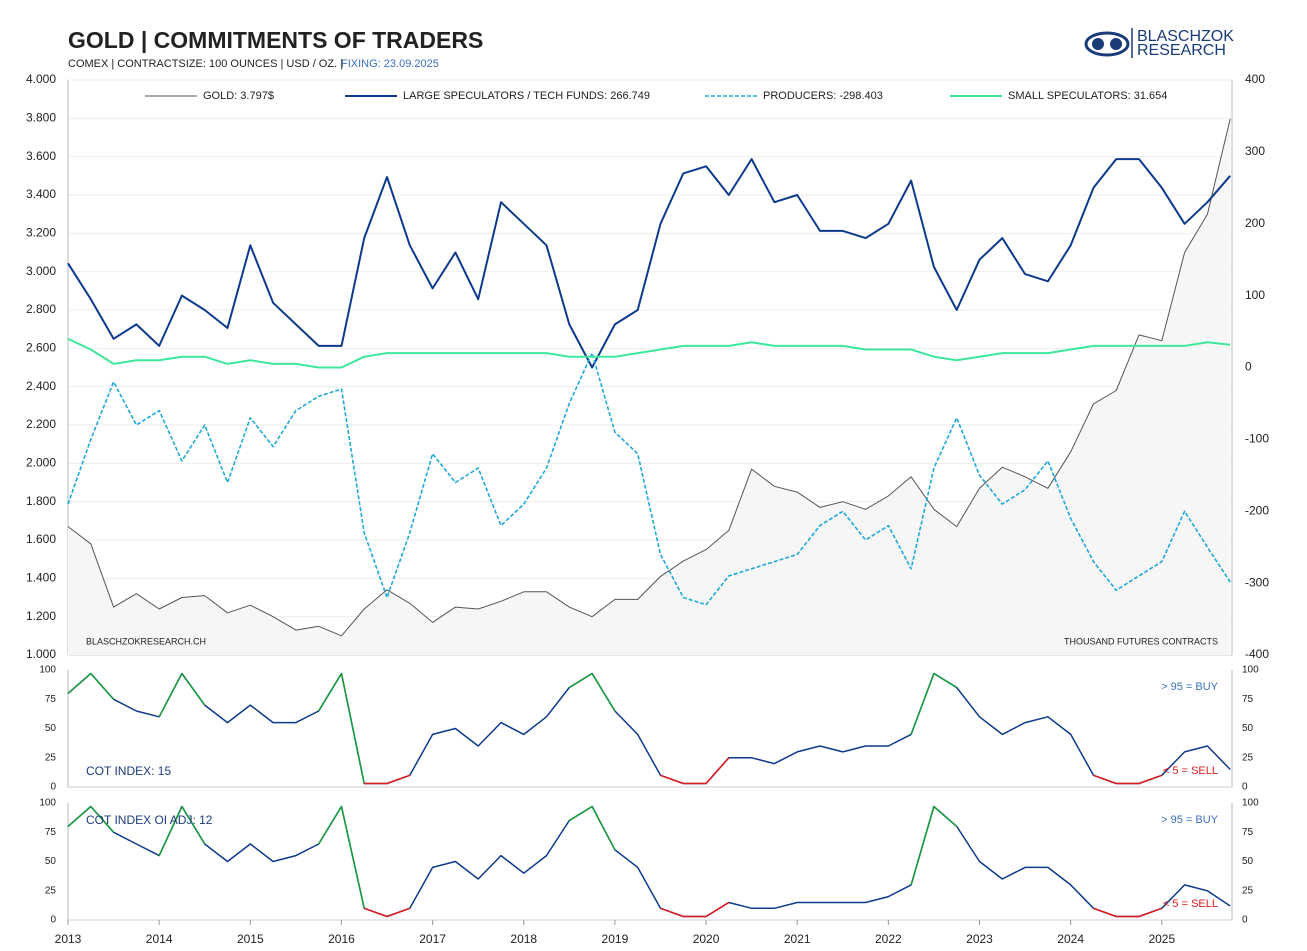 Image resolution: width=1307 pixels, height=951 pixels. What do you see at coordinates (149, 820) in the screenshot?
I see `series-label: COT INDEX OI ADJ: 12` at bounding box center [149, 820].